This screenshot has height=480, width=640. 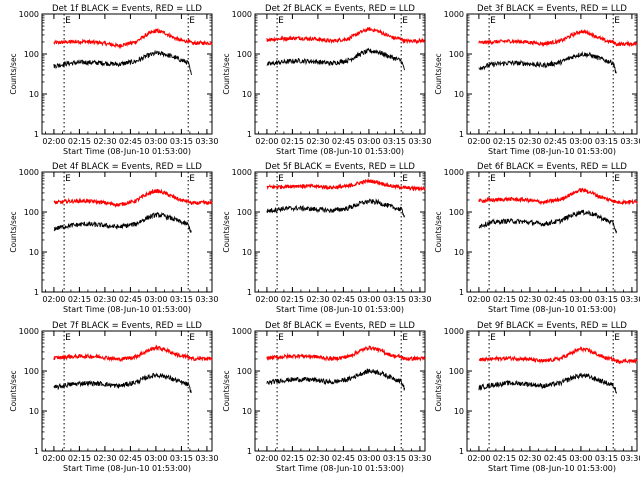 I want to click on panel-title: Det 4f BLACK = Events, RED = LLD, so click(x=127, y=167).